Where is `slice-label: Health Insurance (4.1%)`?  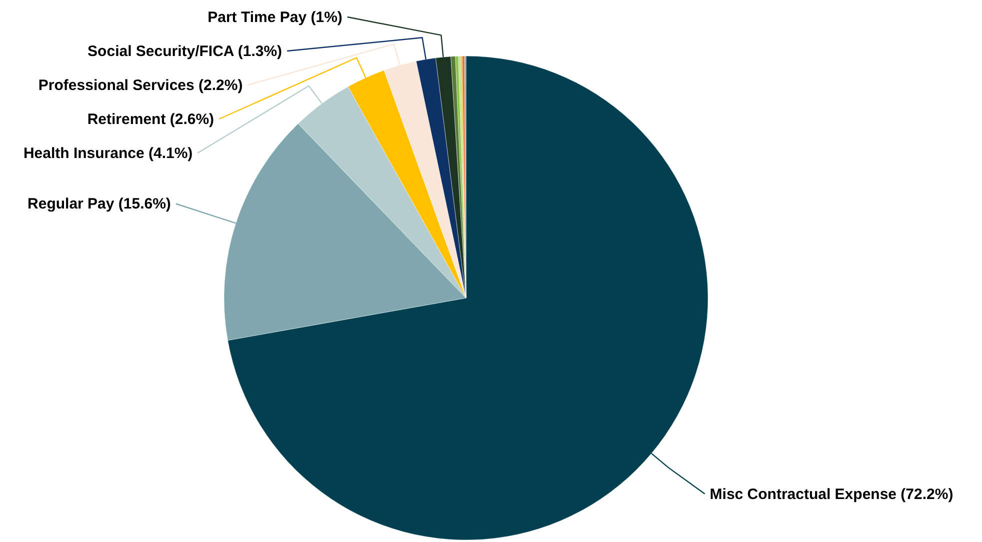
slice-label: Health Insurance (4.1%) is located at coordinates (108, 153).